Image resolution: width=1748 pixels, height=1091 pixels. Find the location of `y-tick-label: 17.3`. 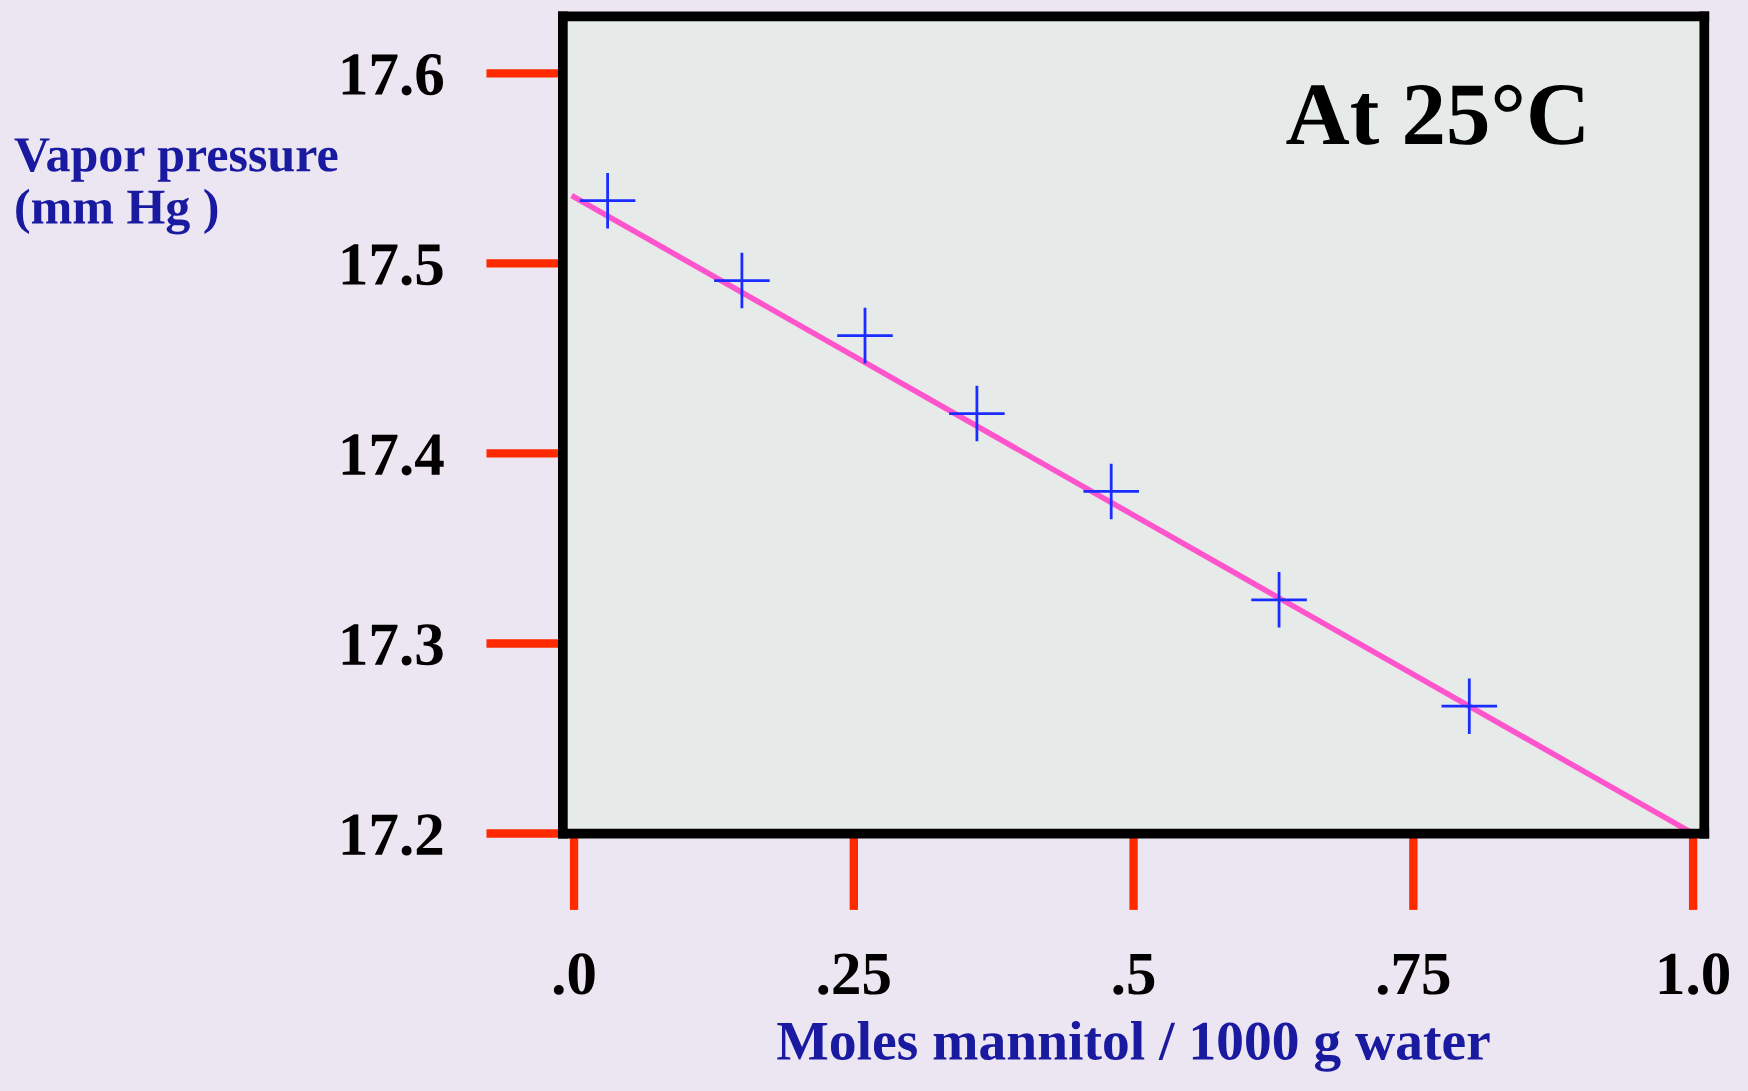

y-tick-label: 17.3 is located at coordinates (392, 645).